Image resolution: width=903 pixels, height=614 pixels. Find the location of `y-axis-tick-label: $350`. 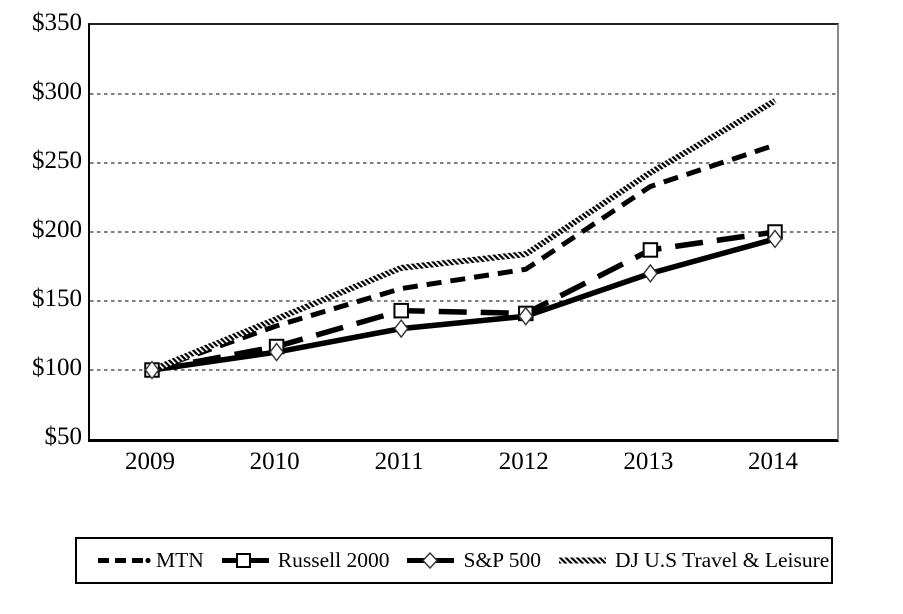

y-axis-tick-label: $350 is located at coordinates (57, 22).